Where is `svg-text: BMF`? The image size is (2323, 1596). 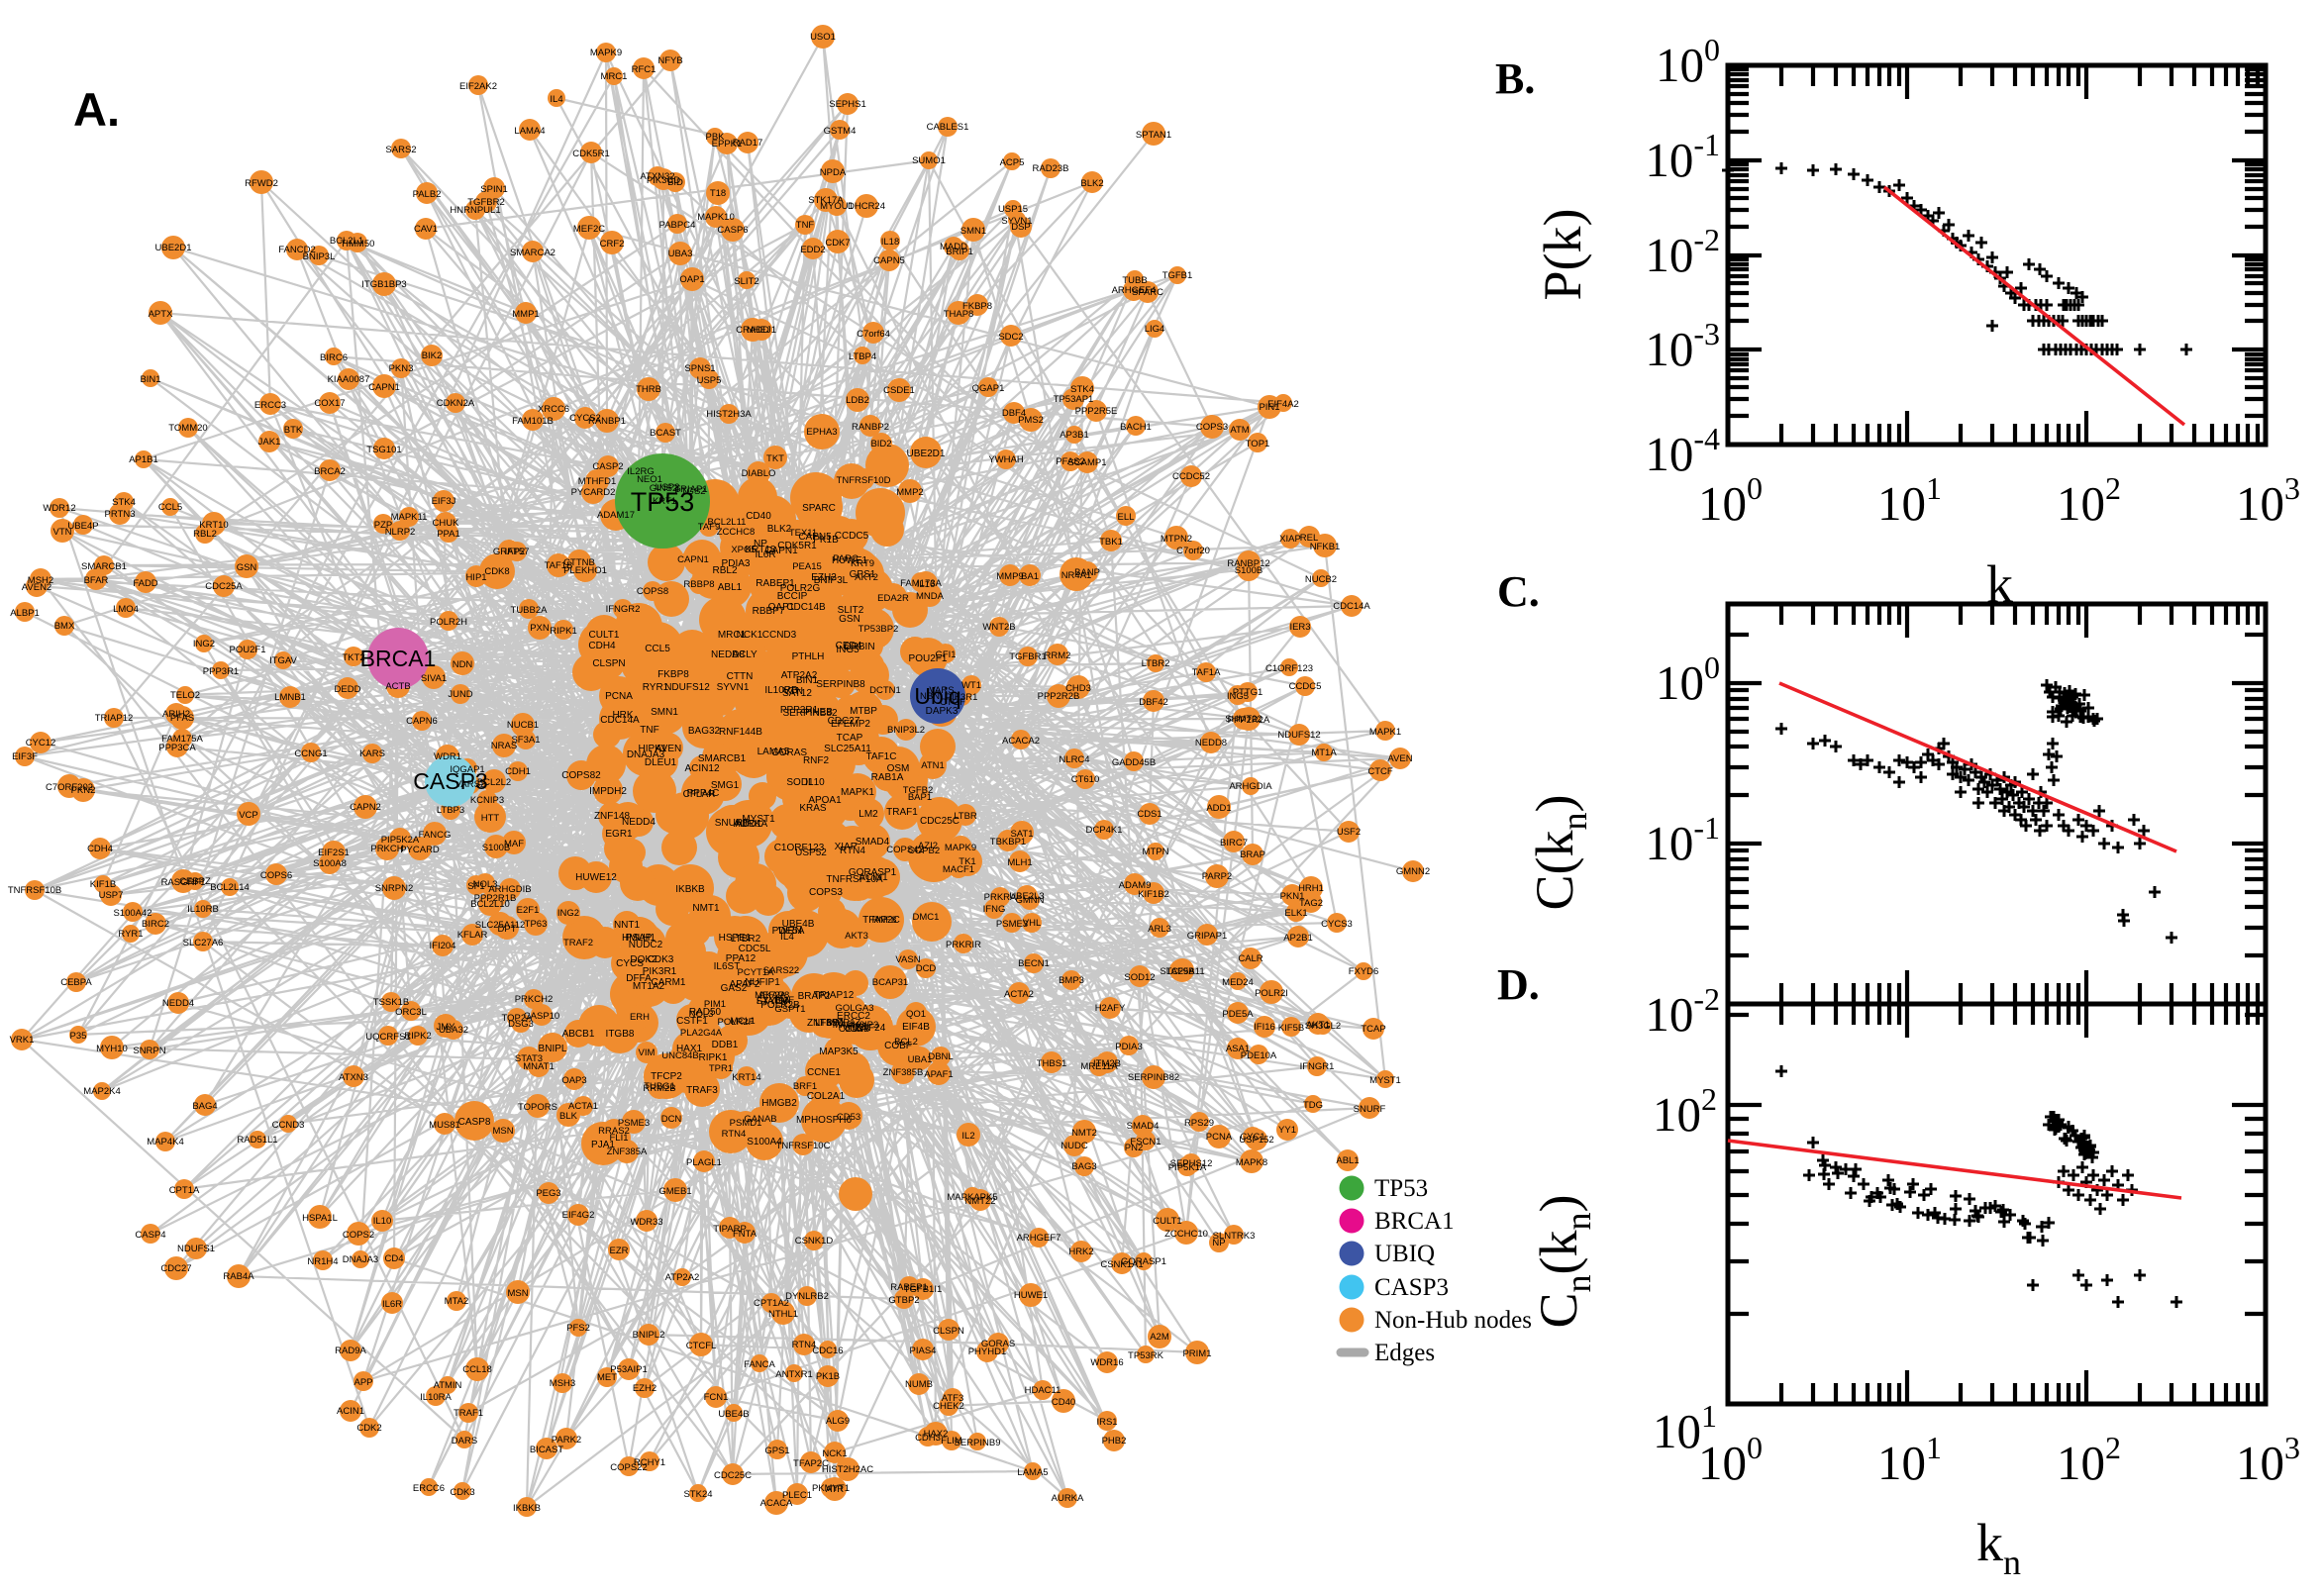
svg-text: BMF is located at coordinates (784, 1000).